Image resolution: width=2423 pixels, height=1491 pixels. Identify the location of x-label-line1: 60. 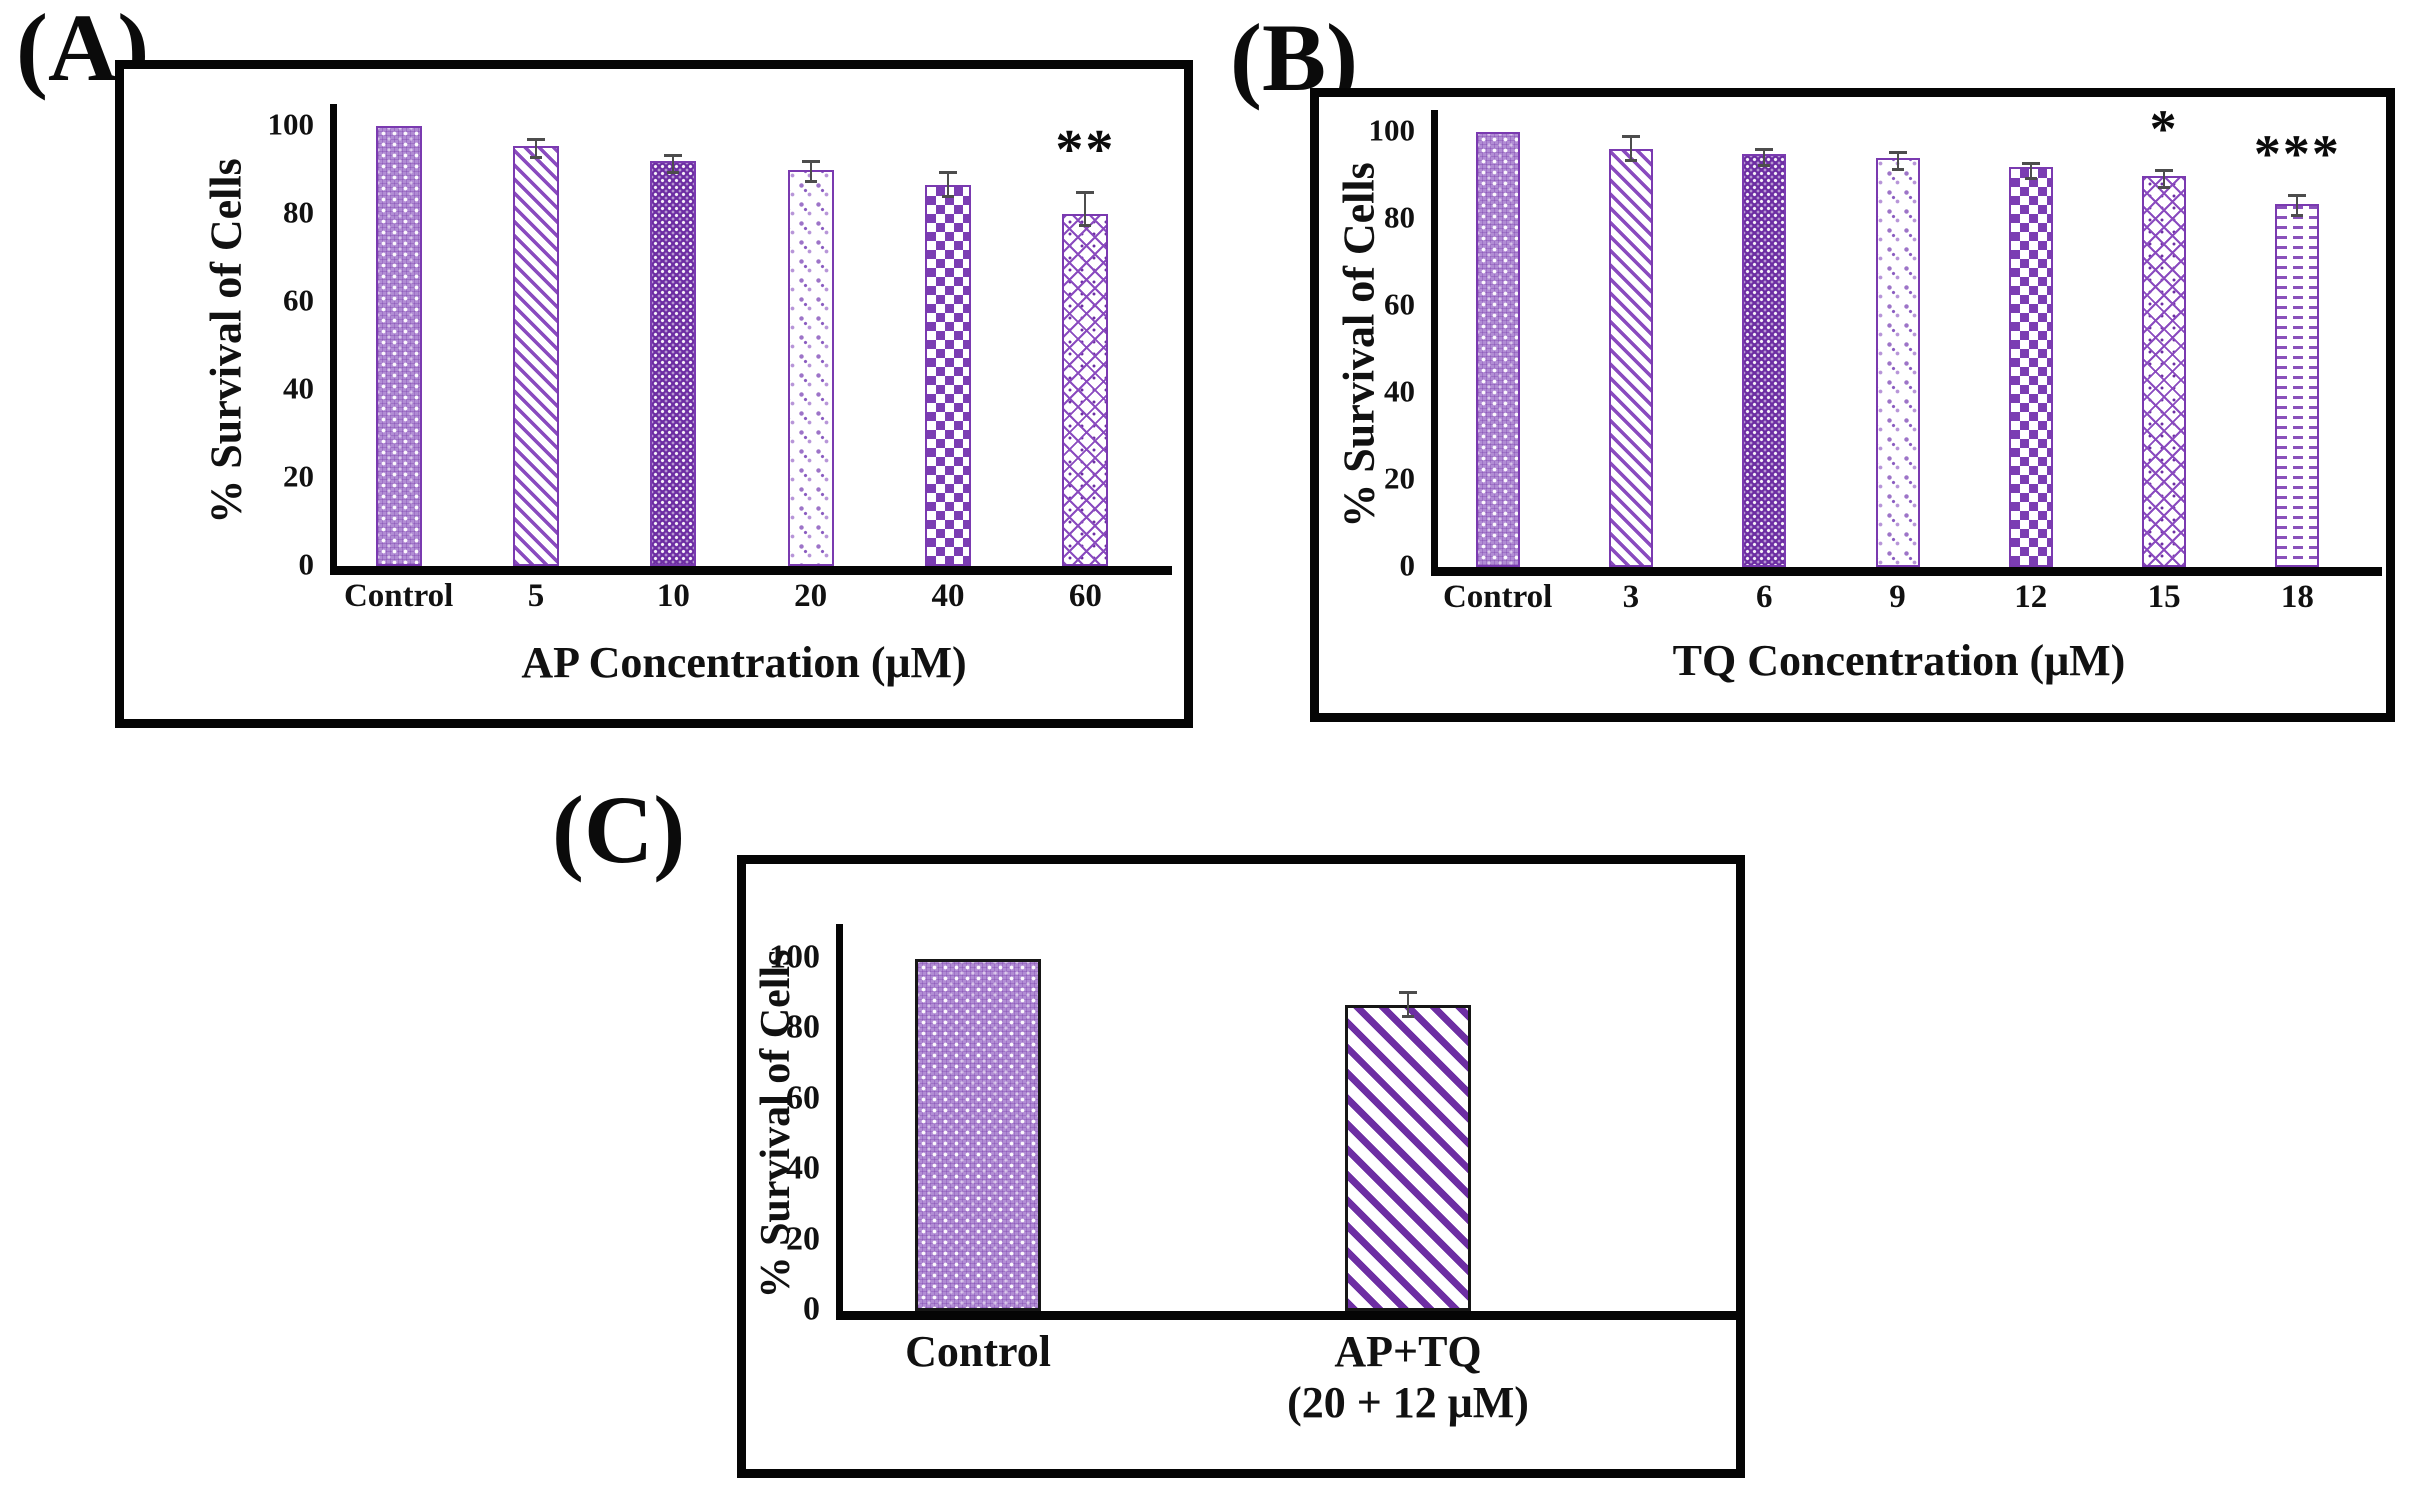
(1085, 596).